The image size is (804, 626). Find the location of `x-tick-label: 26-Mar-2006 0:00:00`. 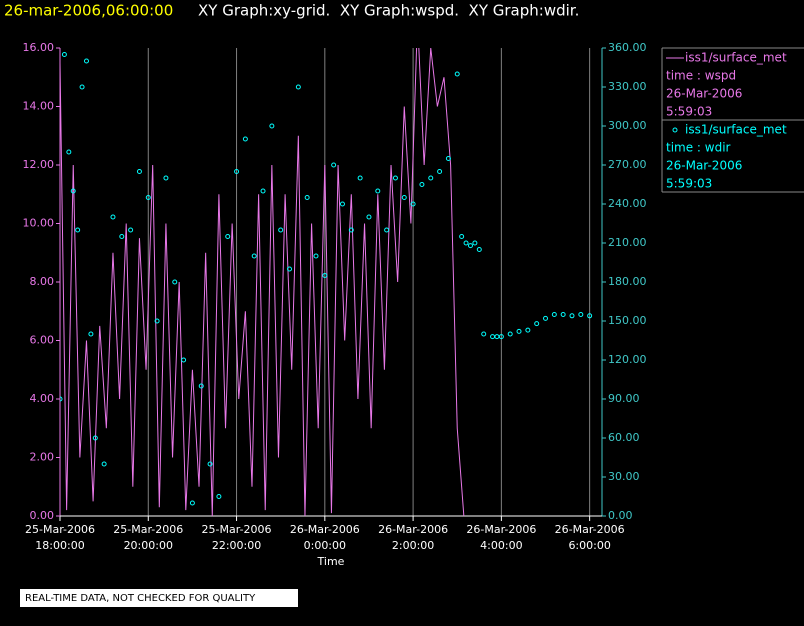

x-tick-label: 26-Mar-2006 0:00:00 is located at coordinates (325, 537).